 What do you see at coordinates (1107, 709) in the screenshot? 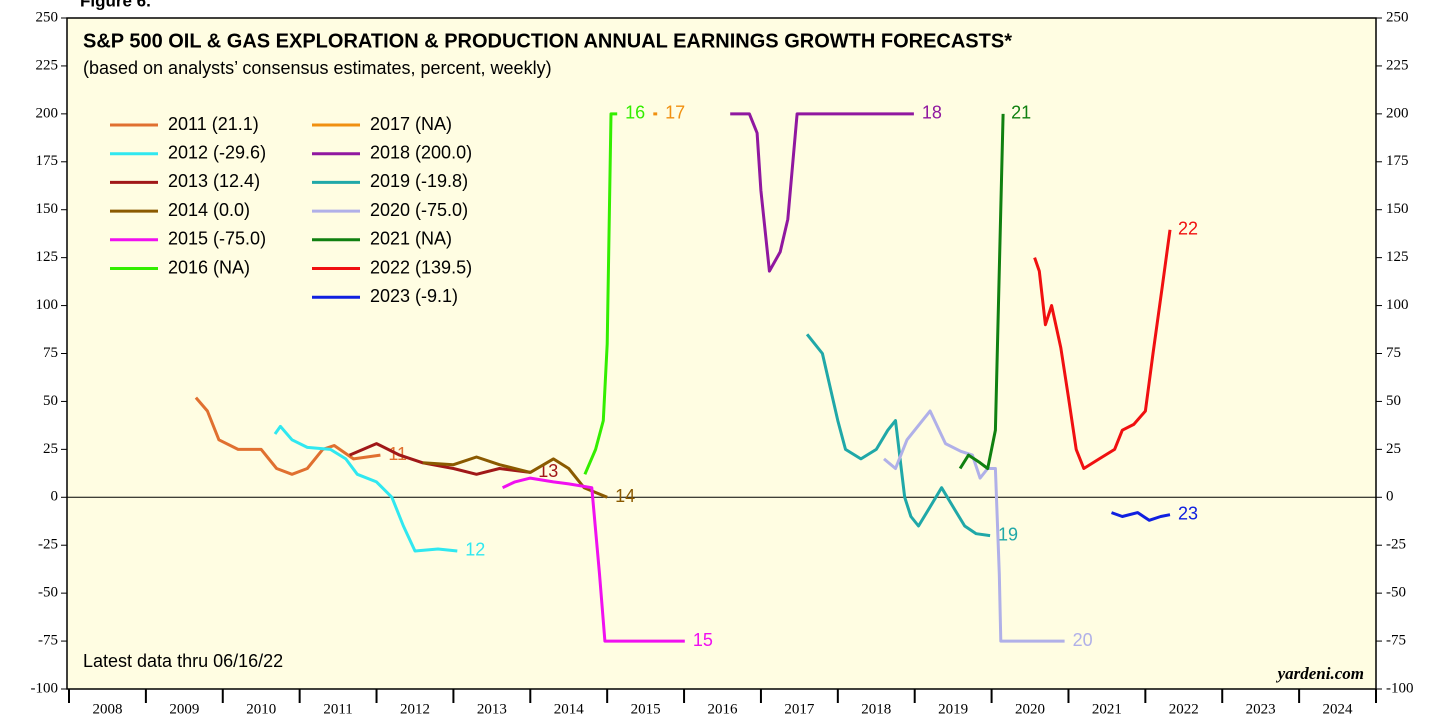
I see `x-tick-label: 2021` at bounding box center [1107, 709].